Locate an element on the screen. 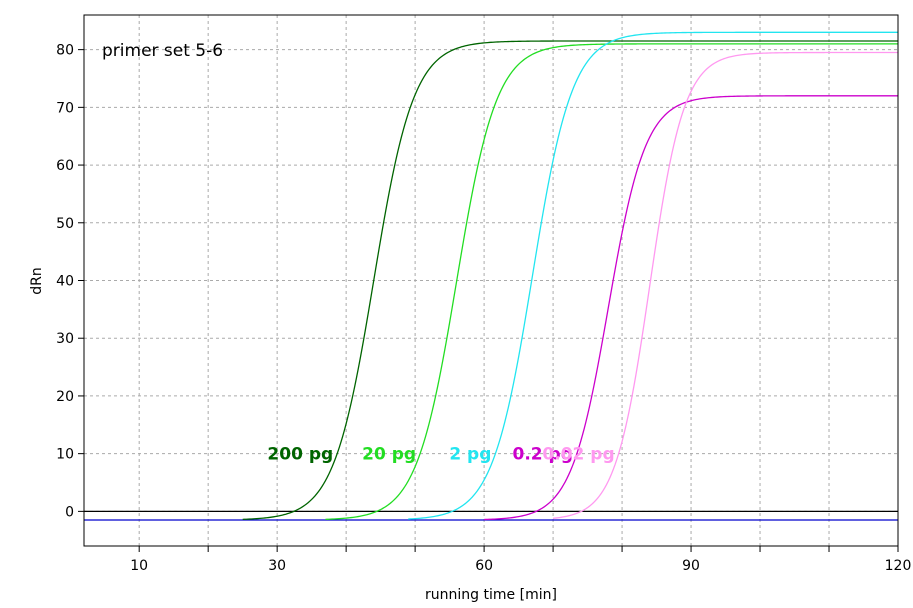 The width and height of the screenshot is (913, 608). x-tick-label: 10 is located at coordinates (139, 566).